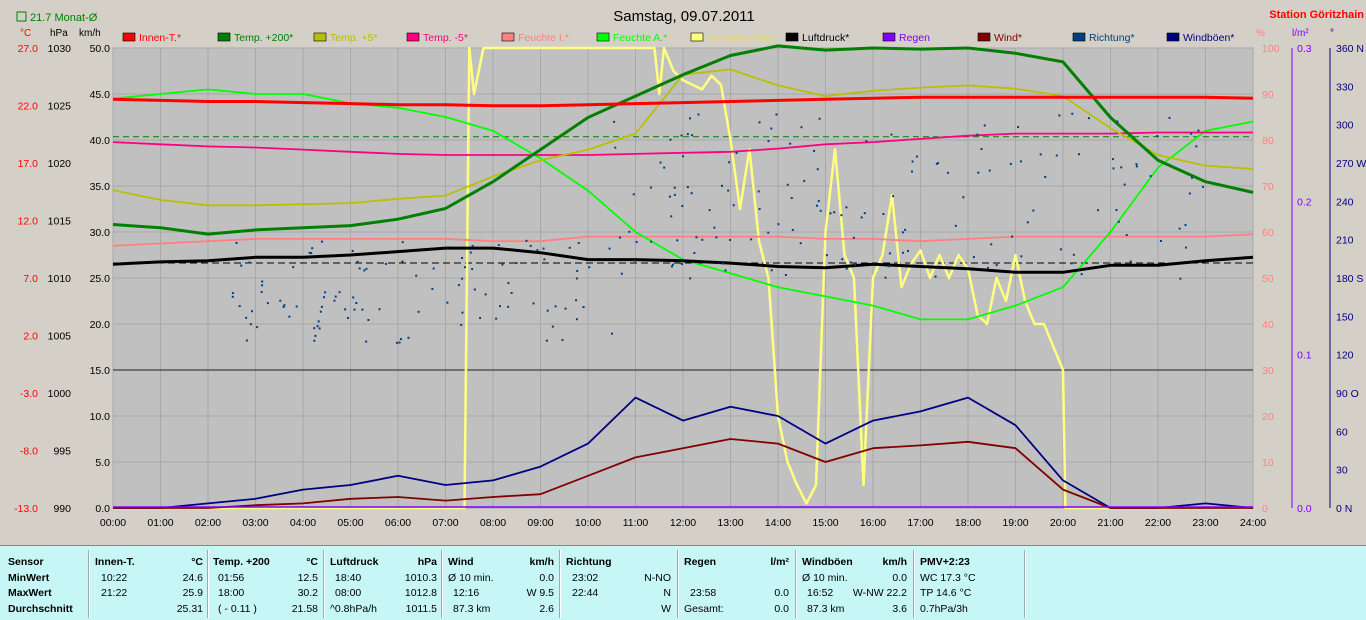 The width and height of the screenshot is (1366, 620). Describe the element at coordinates (740, 38) in the screenshot. I see `legend-label: Sonnenschein` at that location.